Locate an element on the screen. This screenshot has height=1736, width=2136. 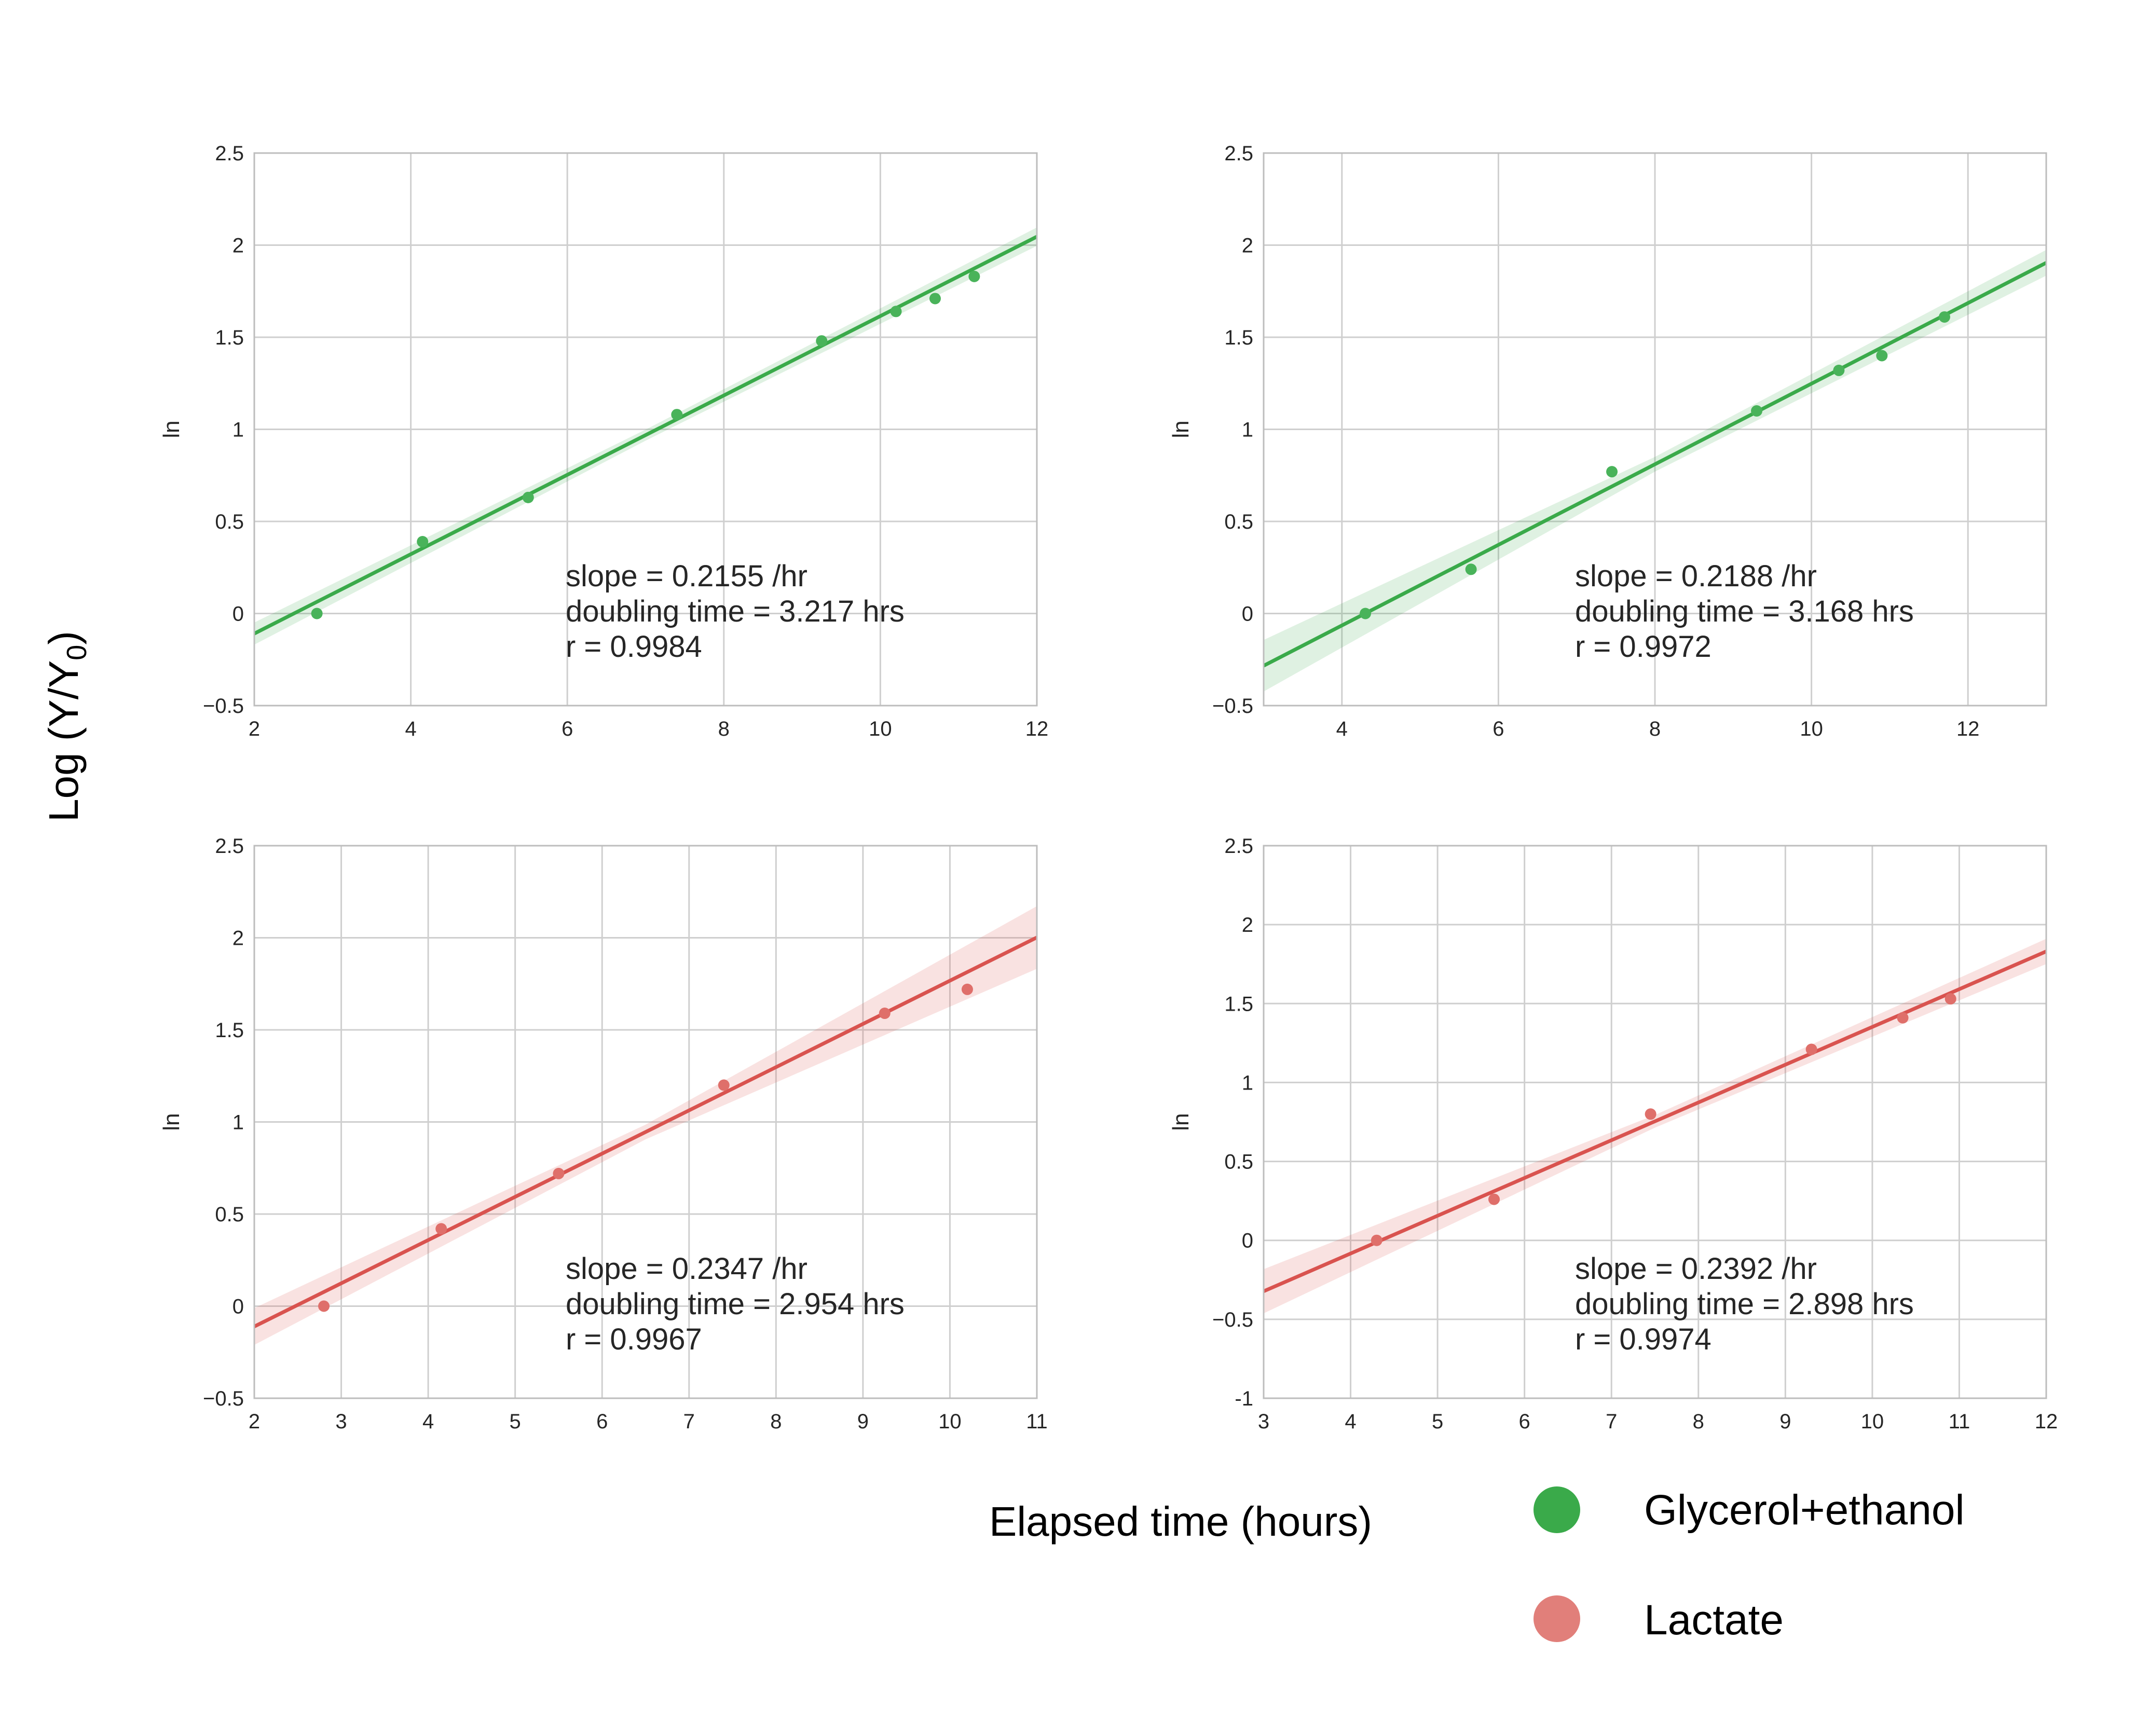
figure-ylabel-close: ) is located at coordinates (63, 638).